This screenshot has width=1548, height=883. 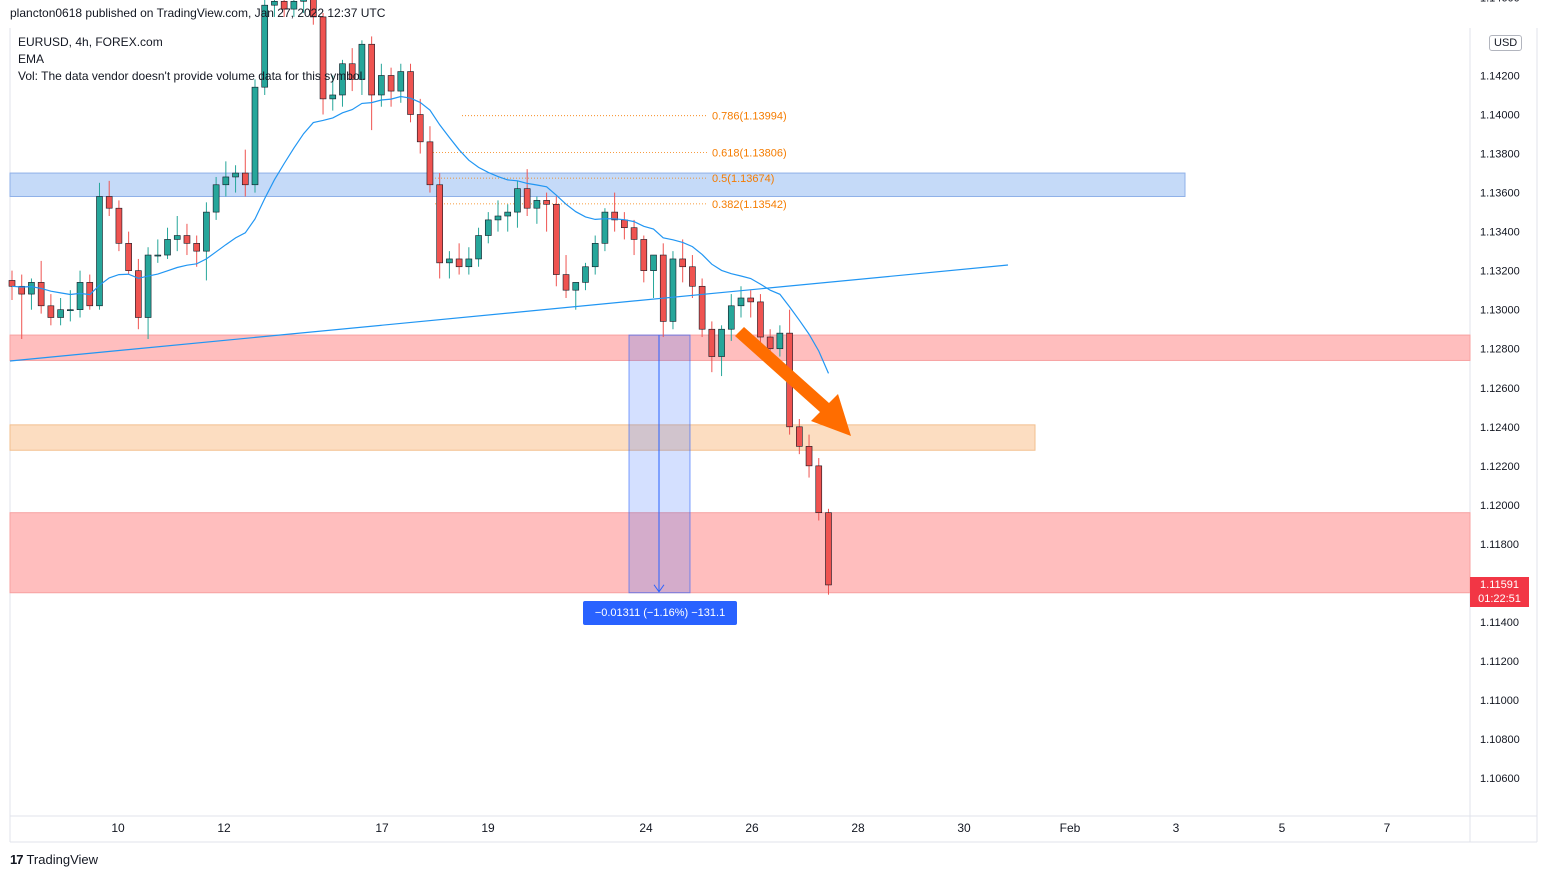 What do you see at coordinates (118, 828) in the screenshot?
I see `time-tick-0: 10` at bounding box center [118, 828].